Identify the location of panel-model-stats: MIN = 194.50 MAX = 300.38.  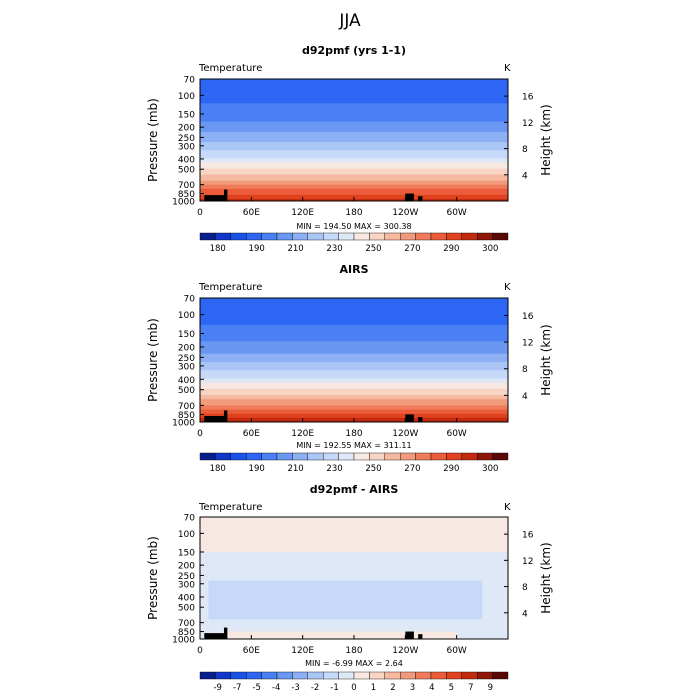
(353, 226).